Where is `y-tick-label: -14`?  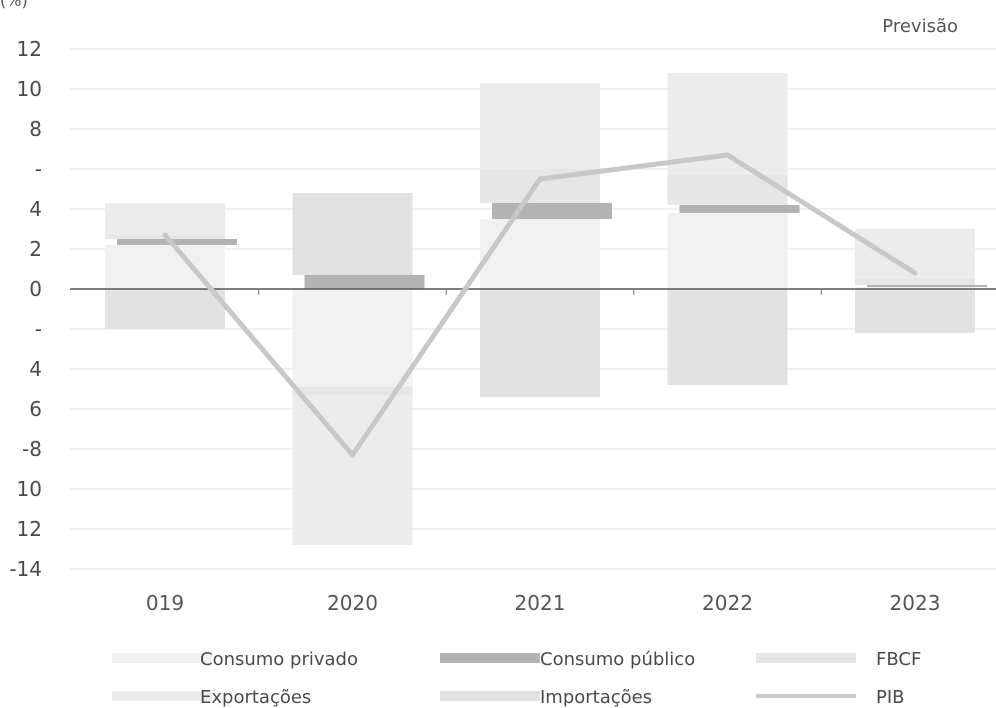 y-tick-label: -14 is located at coordinates (25, 569).